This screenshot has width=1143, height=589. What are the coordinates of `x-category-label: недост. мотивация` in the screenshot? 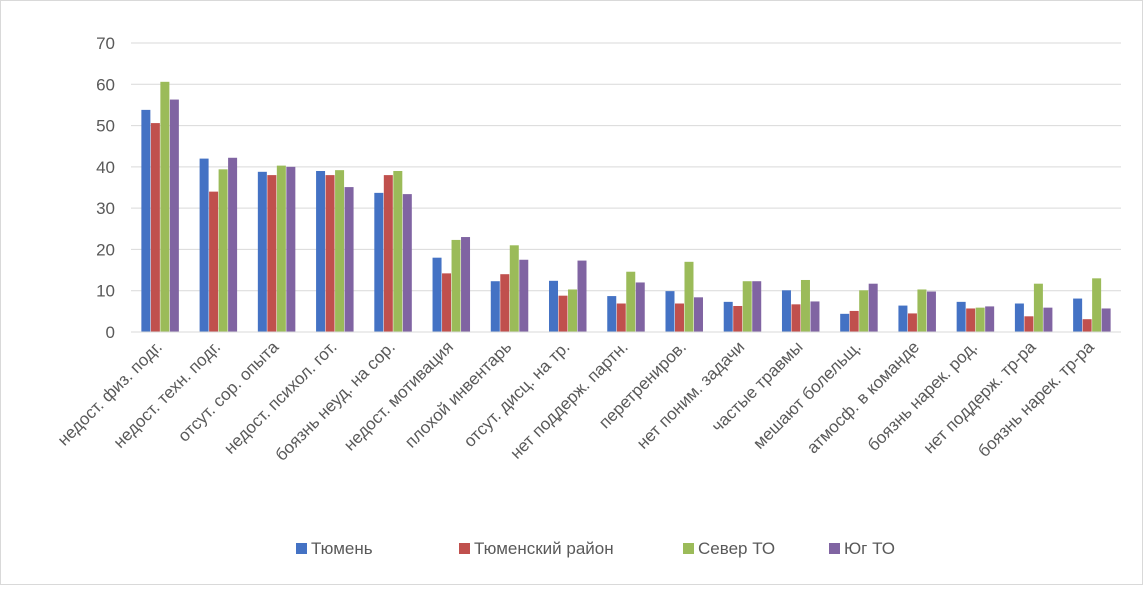 It's located at (398, 395).